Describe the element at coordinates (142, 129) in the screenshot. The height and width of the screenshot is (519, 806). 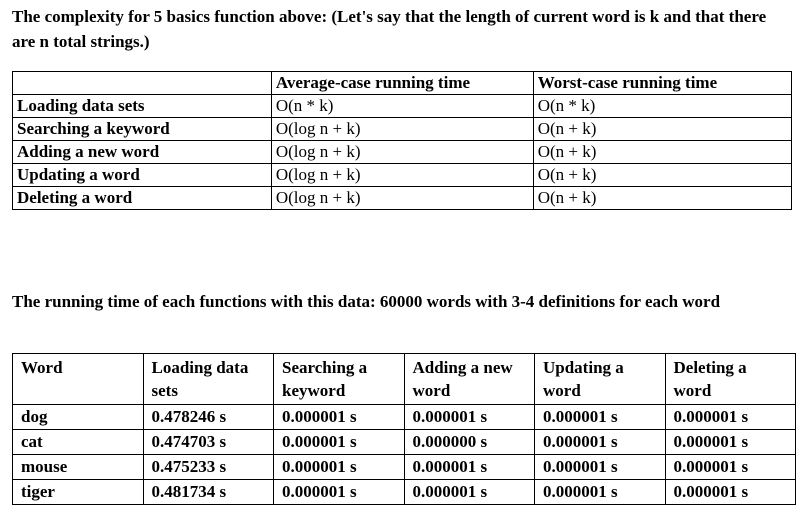
I see `function-name-cell: Searching a keyword` at that location.